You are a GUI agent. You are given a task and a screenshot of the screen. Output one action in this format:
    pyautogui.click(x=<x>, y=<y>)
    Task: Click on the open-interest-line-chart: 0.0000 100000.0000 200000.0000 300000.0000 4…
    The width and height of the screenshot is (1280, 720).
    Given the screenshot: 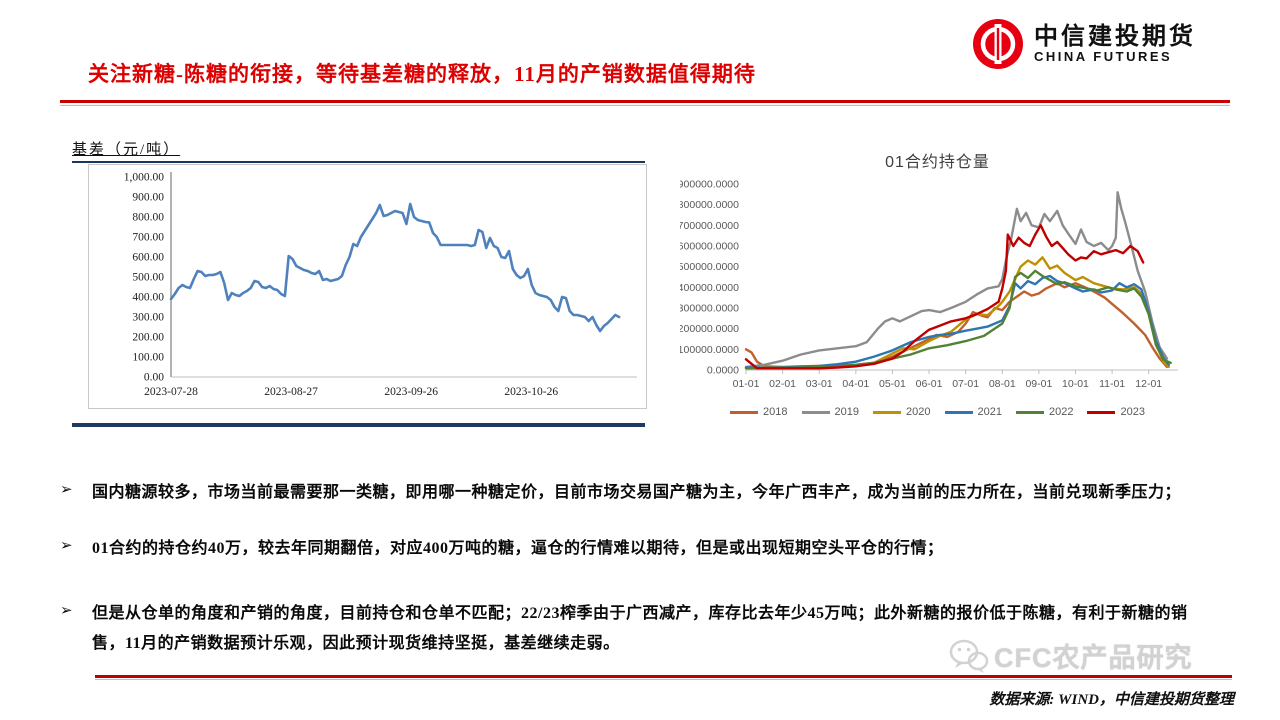 What is the action you would take?
    pyautogui.click(x=929, y=284)
    